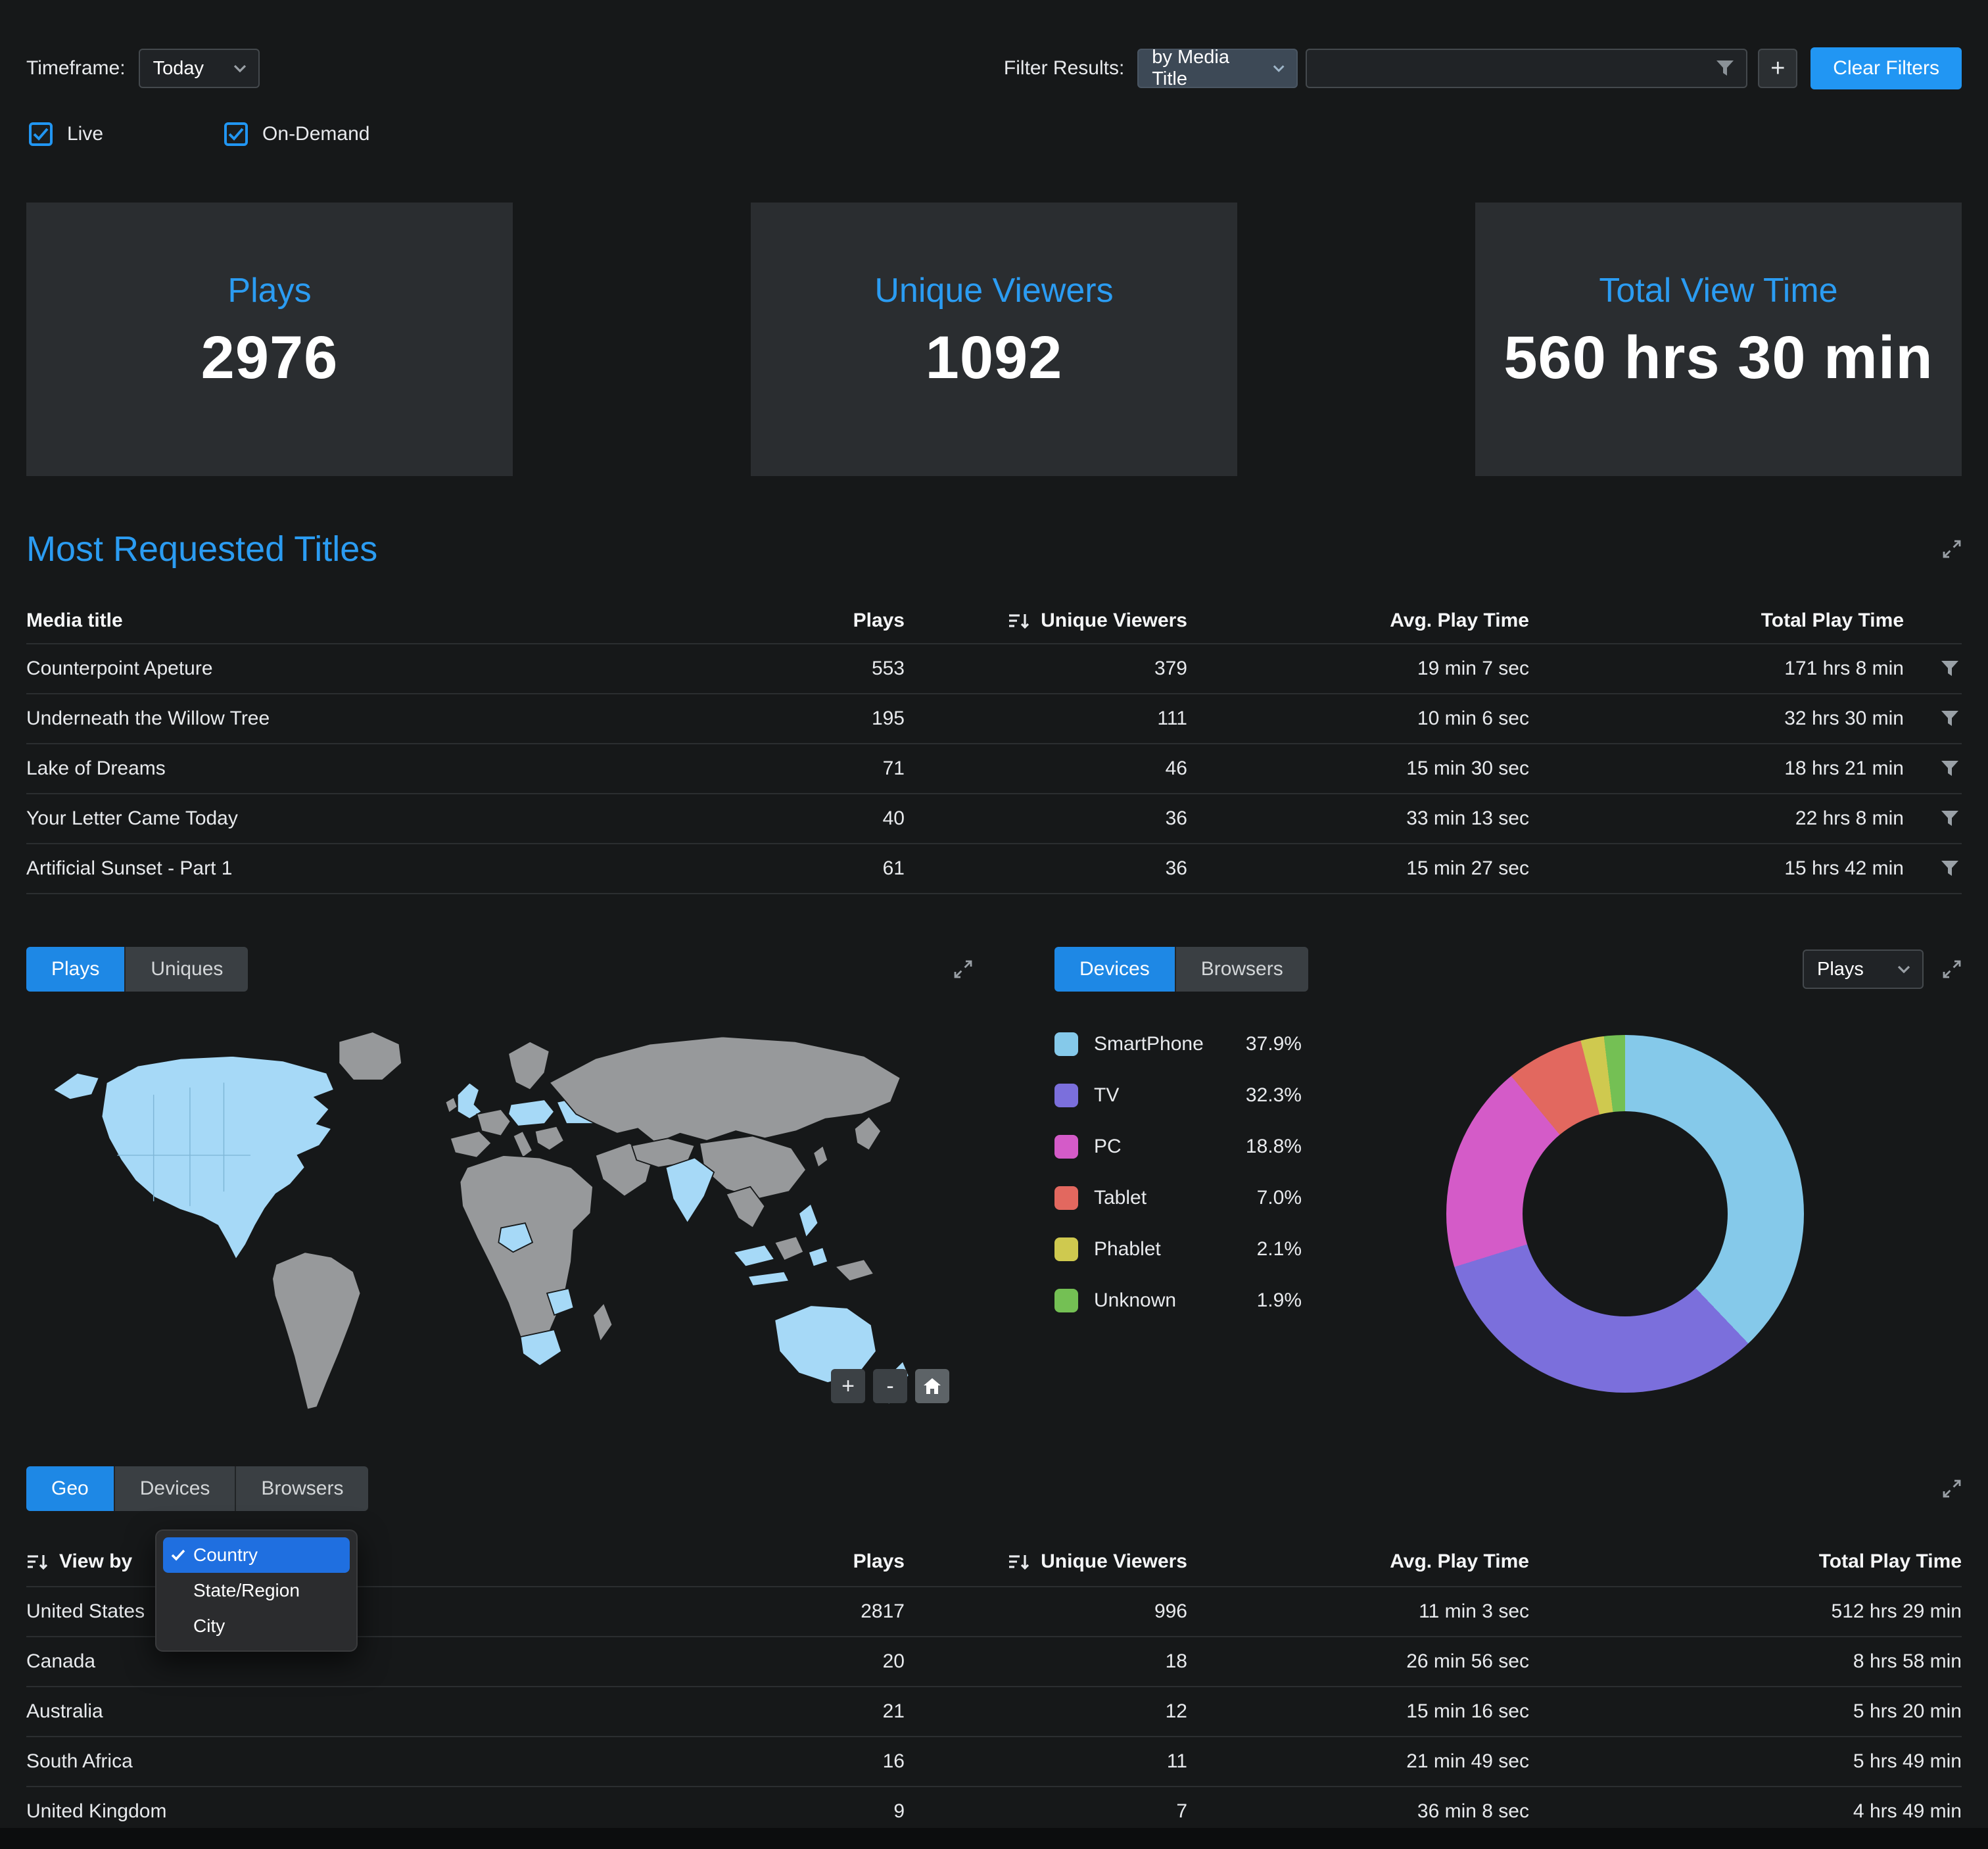  I want to click on clear-filters-button: Clear Filters, so click(1886, 68).